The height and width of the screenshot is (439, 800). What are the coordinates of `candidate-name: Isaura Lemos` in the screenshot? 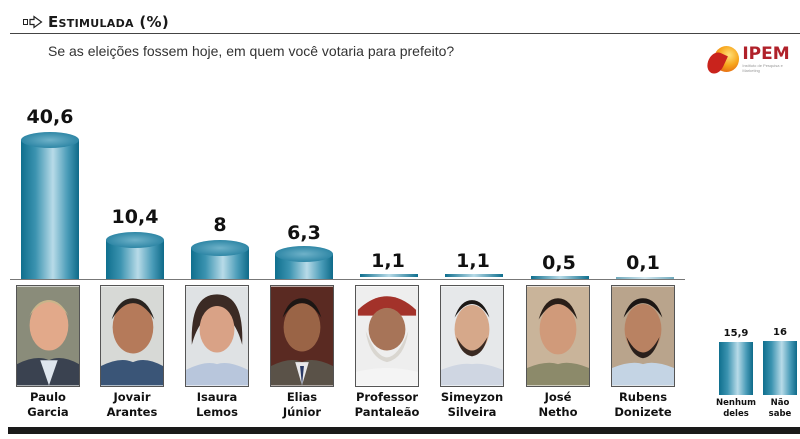 It's located at (217, 404).